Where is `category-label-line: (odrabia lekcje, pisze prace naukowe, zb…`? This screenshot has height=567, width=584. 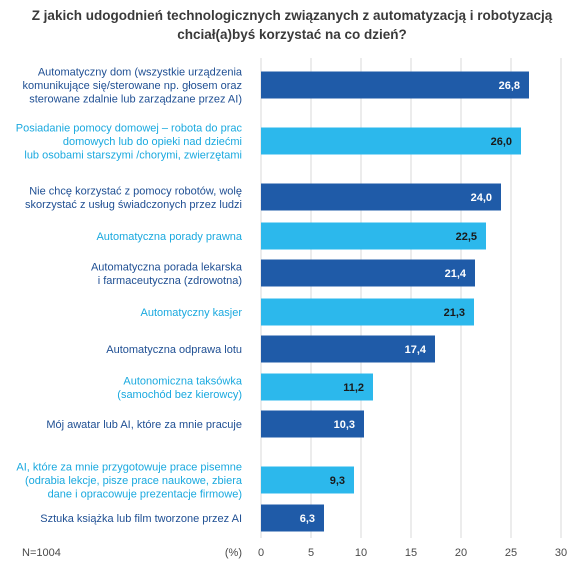 category-label-line: (odrabia lekcje, pisze prace naukowe, zb… is located at coordinates (134, 481).